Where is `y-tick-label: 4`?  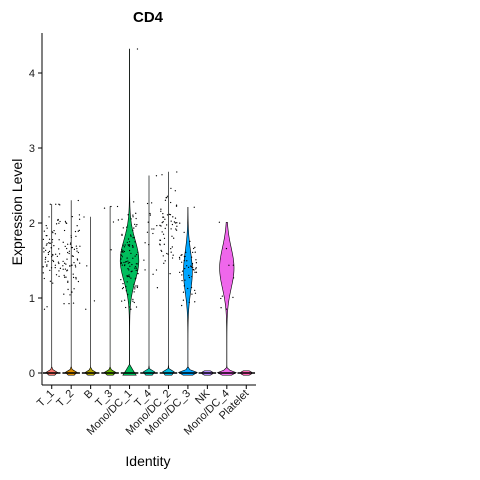 y-tick-label: 4 is located at coordinates (32, 74).